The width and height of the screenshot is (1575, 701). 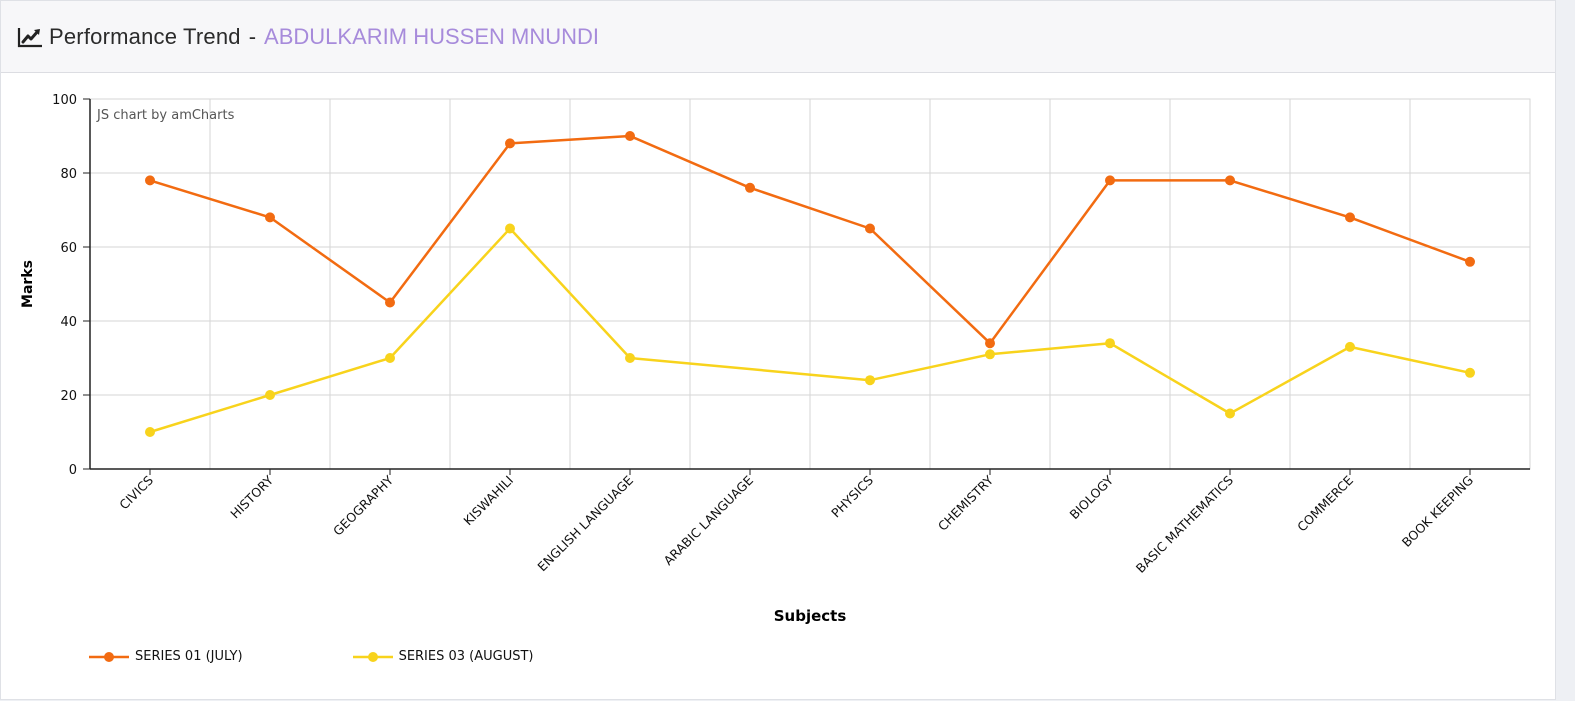 I want to click on legend-label: SERIES 01 (JULY), so click(x=189, y=656).